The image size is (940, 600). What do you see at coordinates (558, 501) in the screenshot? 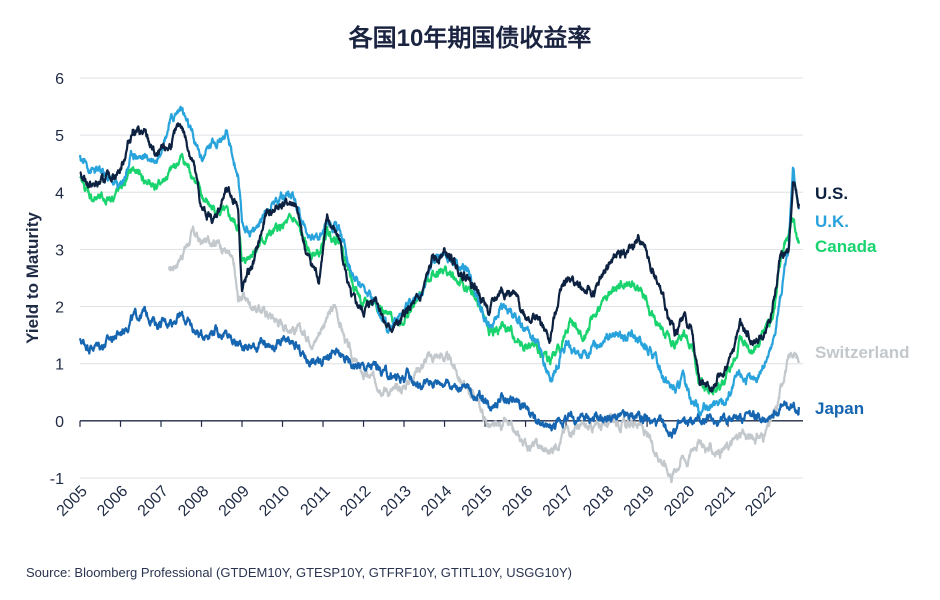
I see `x-tick-label: 2017` at bounding box center [558, 501].